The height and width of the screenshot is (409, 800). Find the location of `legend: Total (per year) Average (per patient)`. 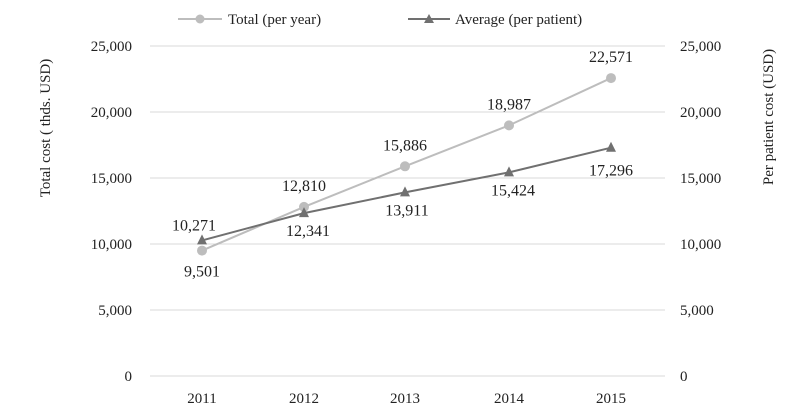

legend: Total (per year) Average (per patient) is located at coordinates (380, 20).